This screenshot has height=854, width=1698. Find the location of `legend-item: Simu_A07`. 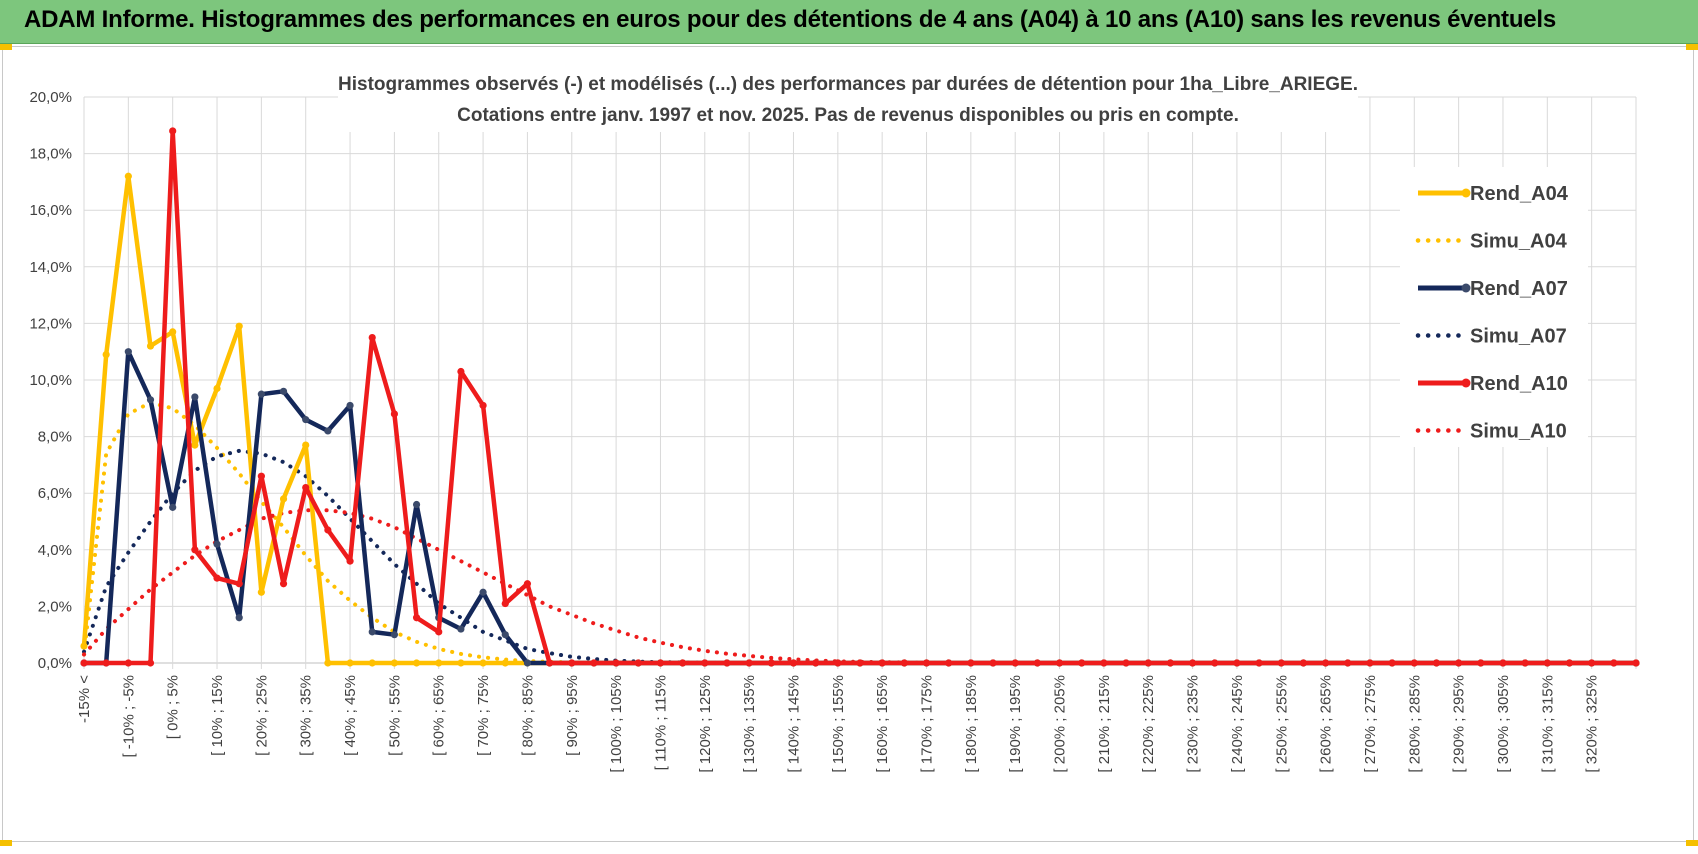

legend-item: Simu_A07 is located at coordinates (1491, 337).